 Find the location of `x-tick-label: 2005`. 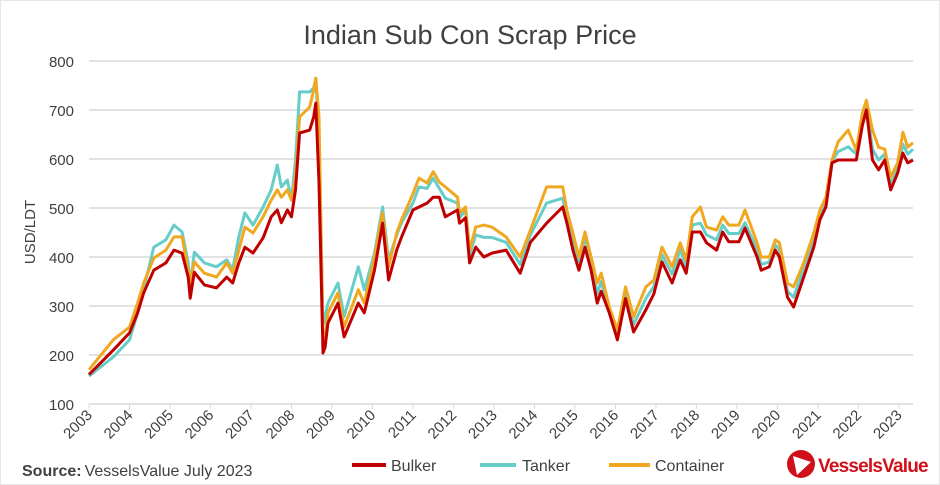

x-tick-label: 2005 is located at coordinates (159, 425).